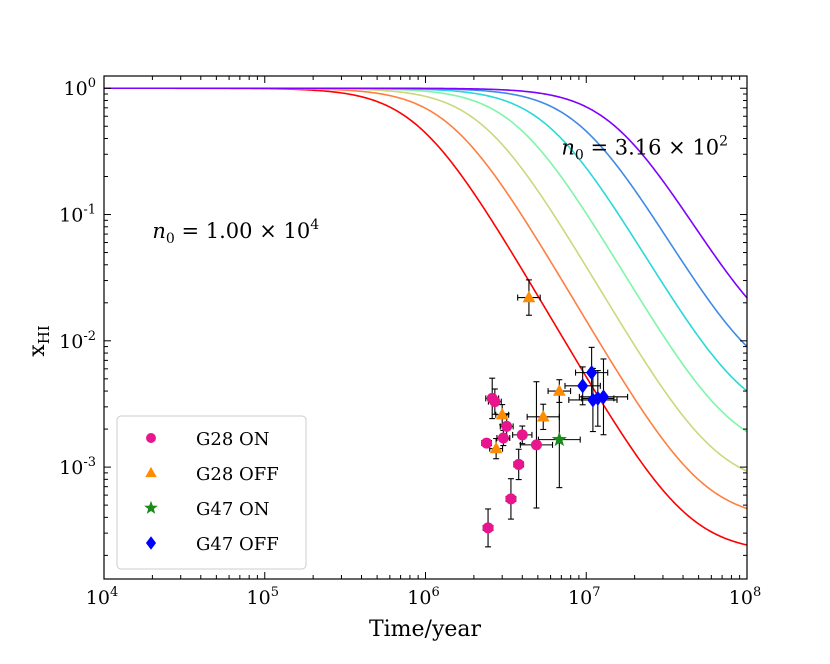 This screenshot has width=830, height=664. I want to click on legend-label-g28-on: G28 ON, so click(233, 439).